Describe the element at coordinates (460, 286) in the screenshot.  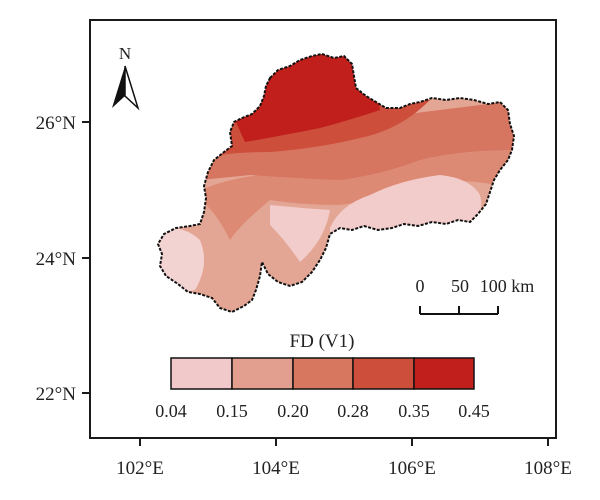
I see `scale-label-50: 50` at that location.